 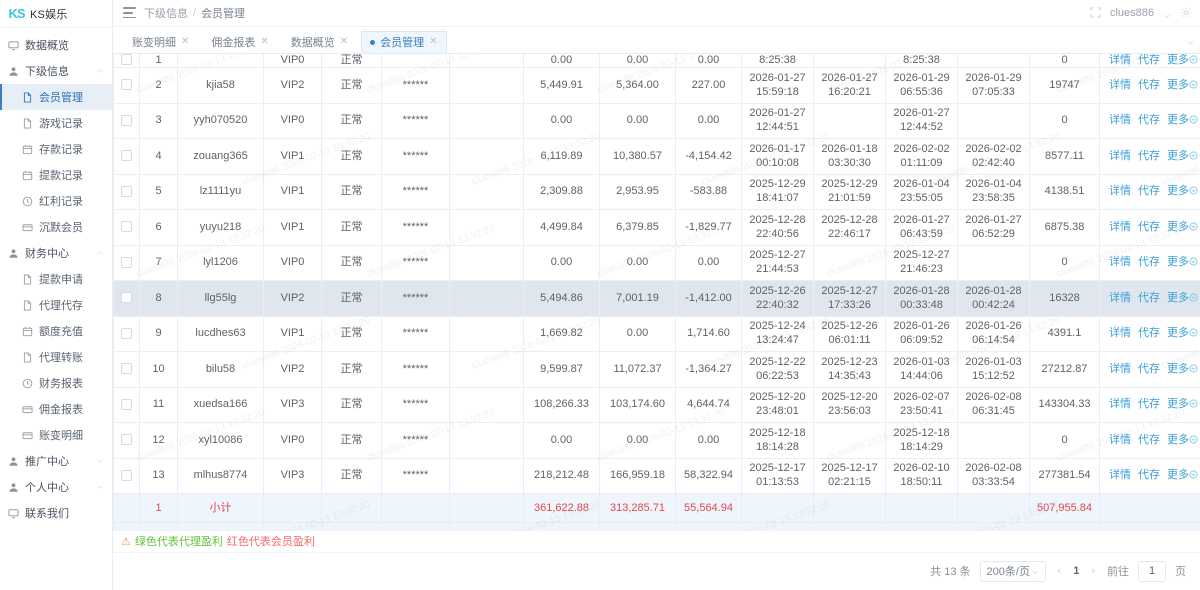 What do you see at coordinates (1012, 571) in the screenshot?
I see `page-size-select: 200条/页` at bounding box center [1012, 571].